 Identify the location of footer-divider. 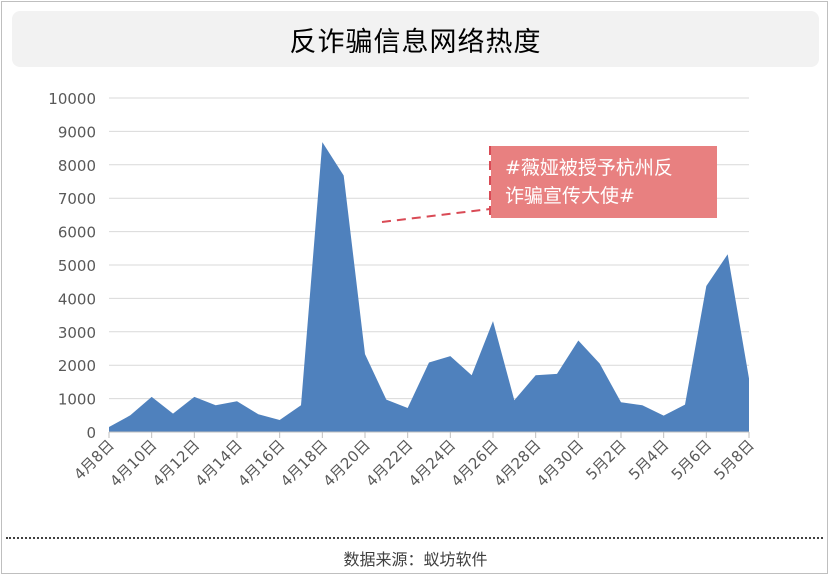
(414, 538).